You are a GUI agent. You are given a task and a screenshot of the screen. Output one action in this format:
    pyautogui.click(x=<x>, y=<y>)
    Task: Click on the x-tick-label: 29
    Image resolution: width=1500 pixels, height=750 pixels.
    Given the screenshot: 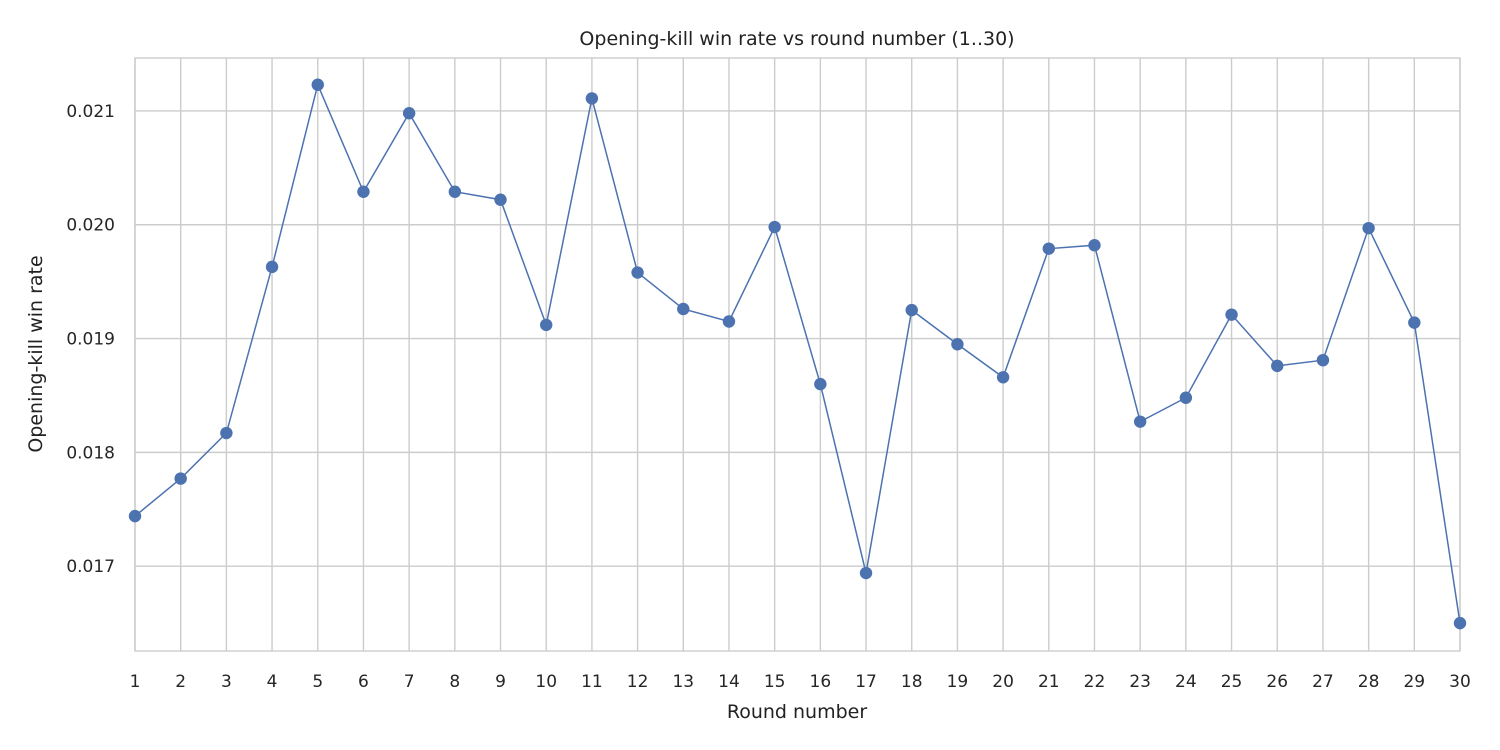 What is the action you would take?
    pyautogui.click(x=1414, y=682)
    